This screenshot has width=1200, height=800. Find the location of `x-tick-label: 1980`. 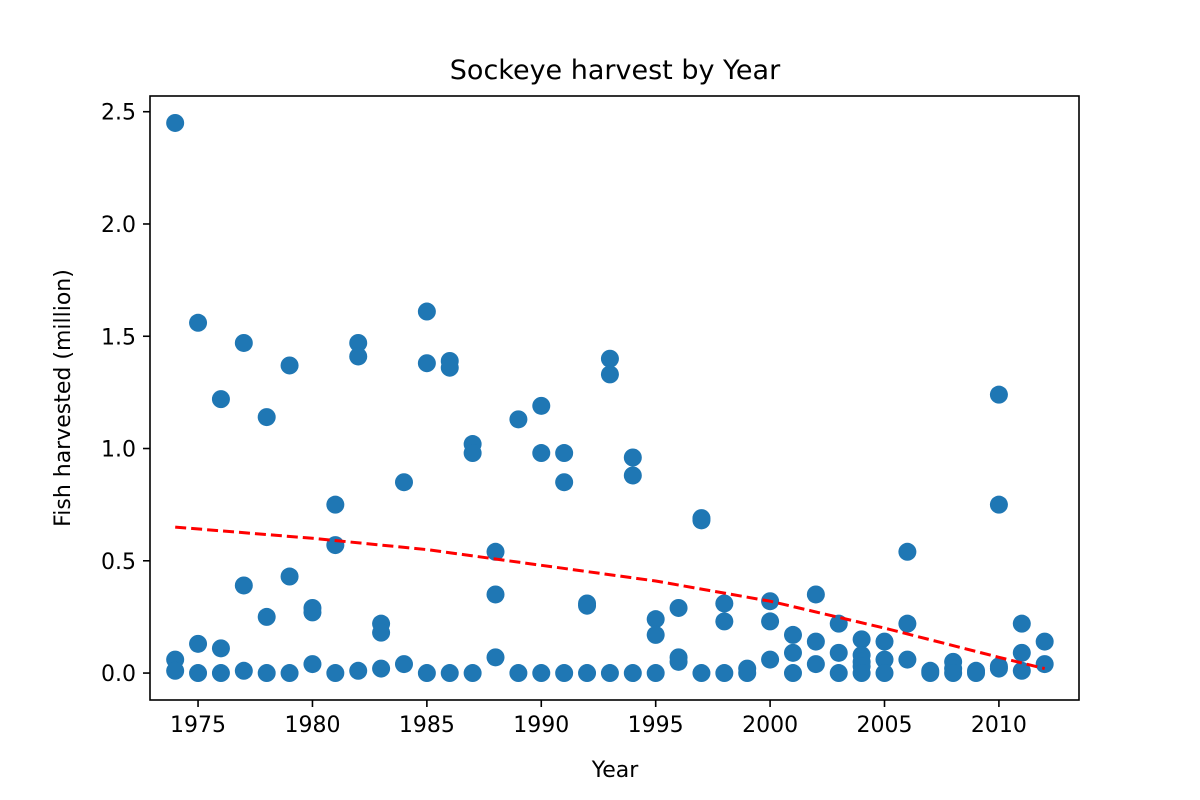

x-tick-label: 1980 is located at coordinates (312, 725).